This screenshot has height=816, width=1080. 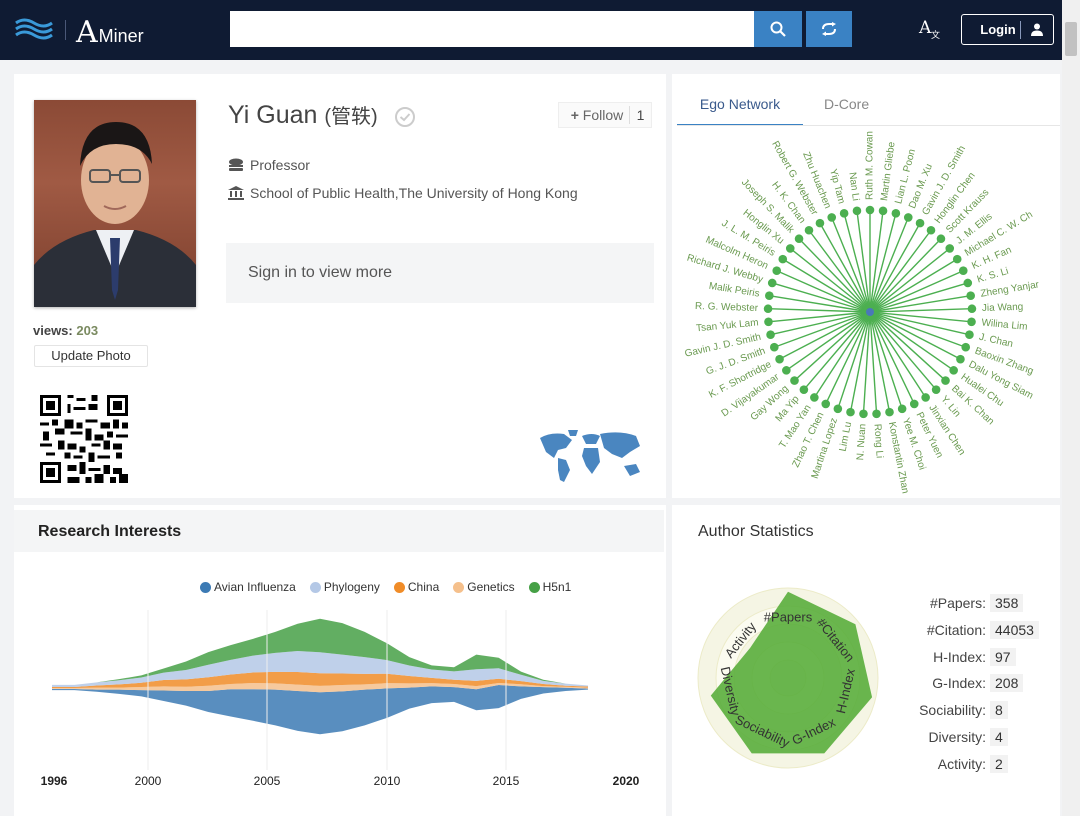 I want to click on ego-node-label: Jia Wang, so click(x=1003, y=308).